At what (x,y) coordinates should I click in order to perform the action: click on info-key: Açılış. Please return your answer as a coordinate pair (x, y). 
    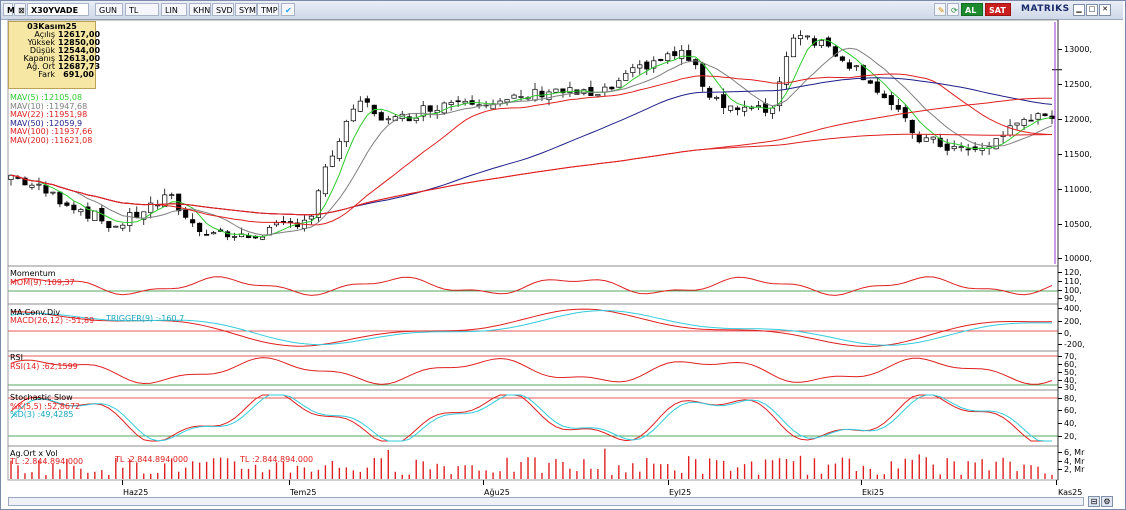
    Looking at the image, I should click on (44, 34).